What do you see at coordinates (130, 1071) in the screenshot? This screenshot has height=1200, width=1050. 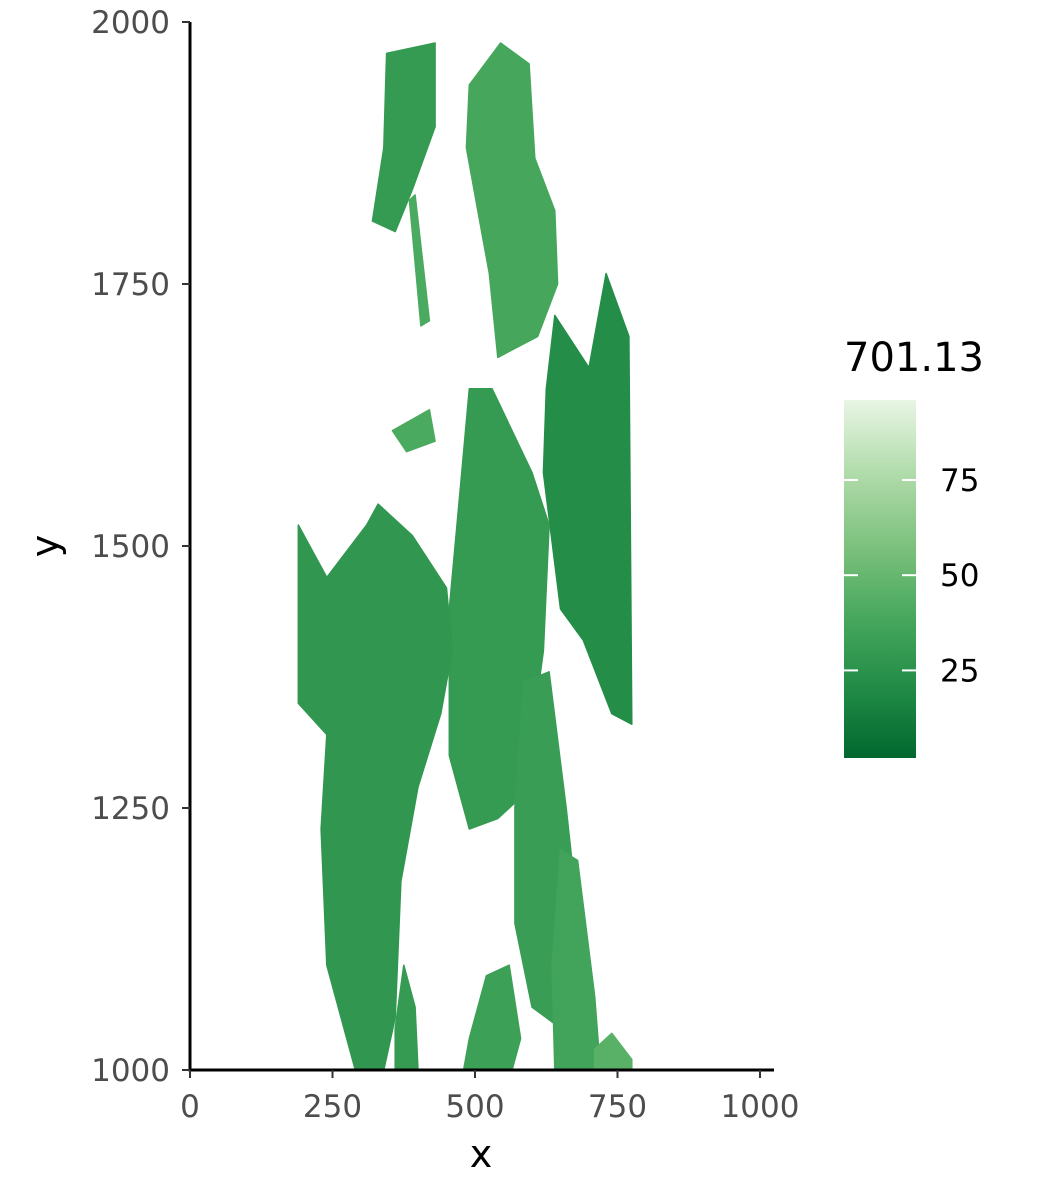 I see `y-tick-label: 1000` at bounding box center [130, 1071].